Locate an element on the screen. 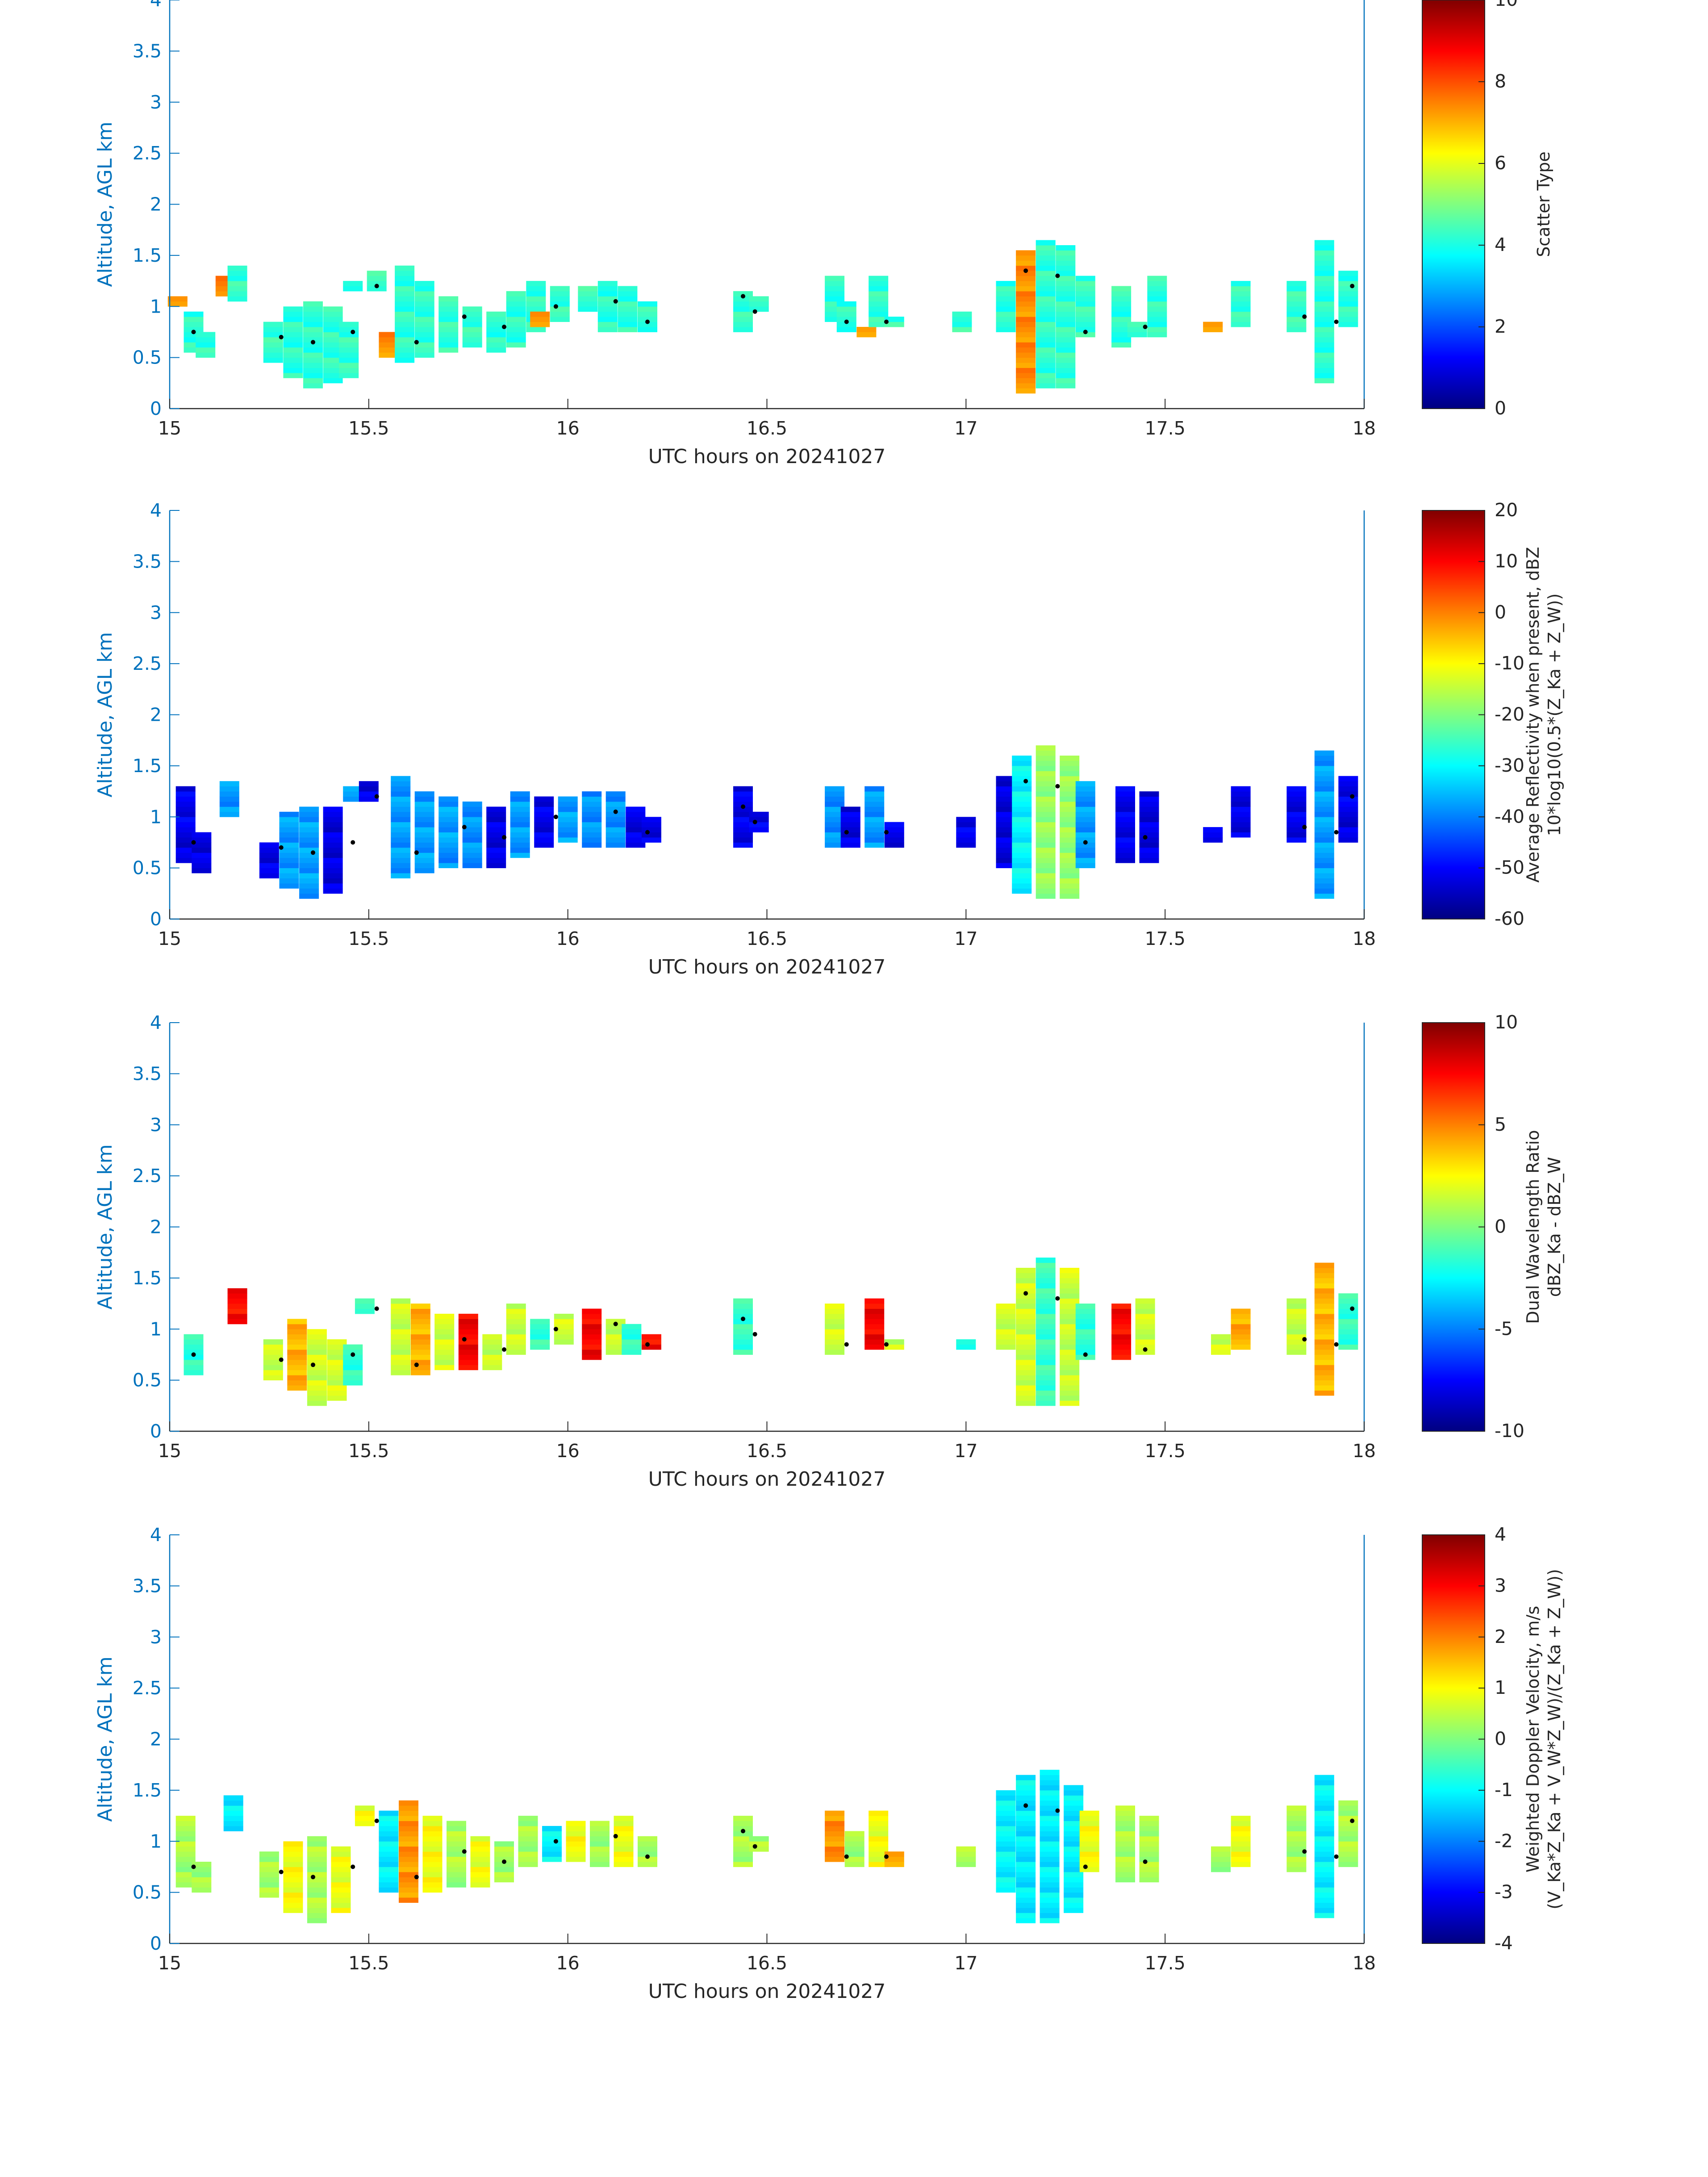  y-tick-label: 1.5 is located at coordinates (147, 766).